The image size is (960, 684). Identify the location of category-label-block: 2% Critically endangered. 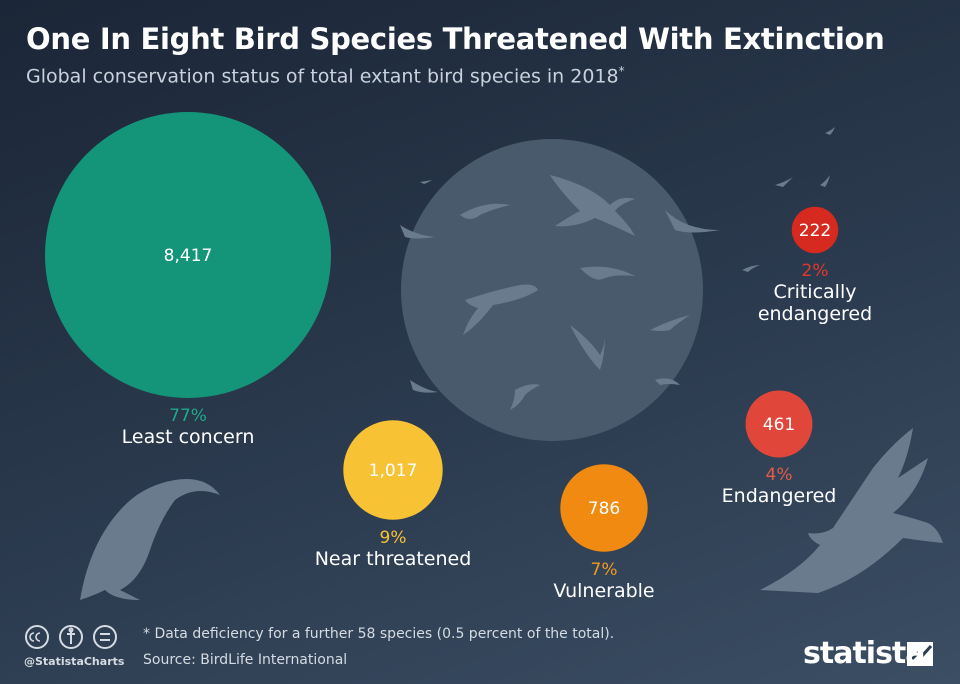
(815, 293).